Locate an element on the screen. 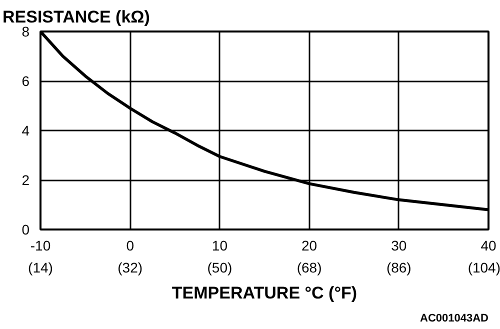  x2-tick-label: (86) is located at coordinates (399, 268).